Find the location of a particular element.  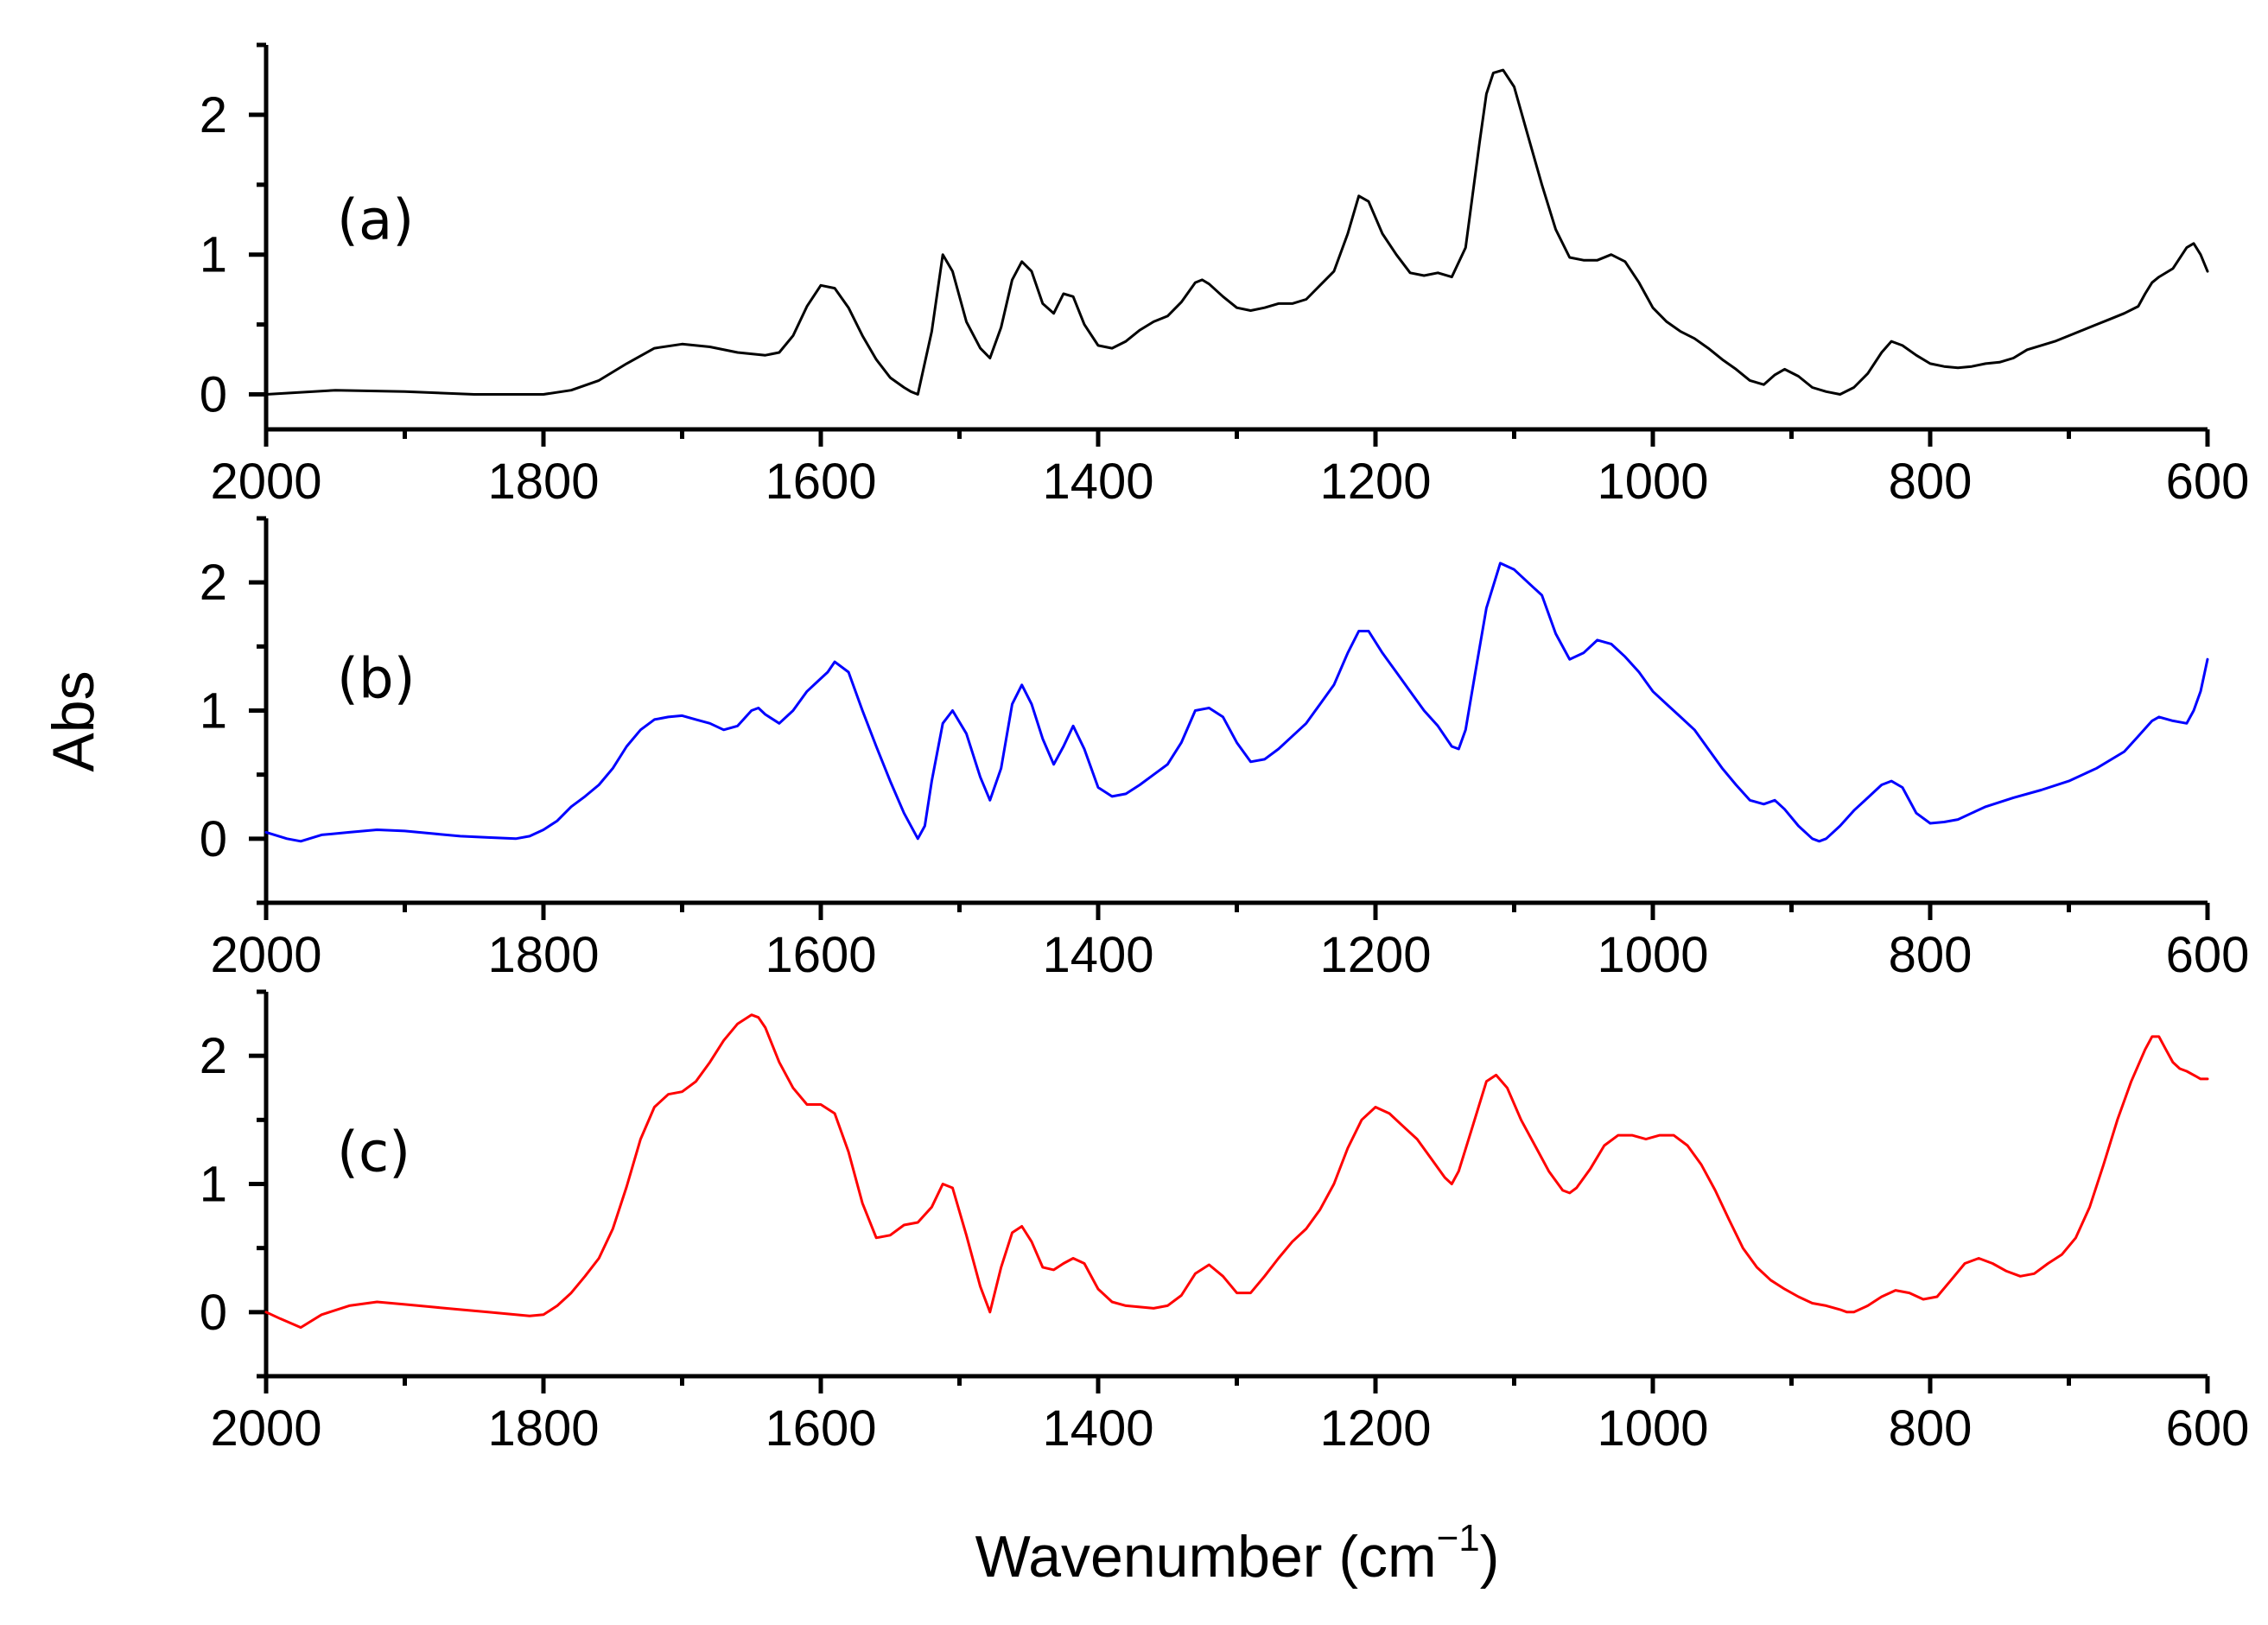

panel-b-x-tick-label: 2000 is located at coordinates (265, 955).